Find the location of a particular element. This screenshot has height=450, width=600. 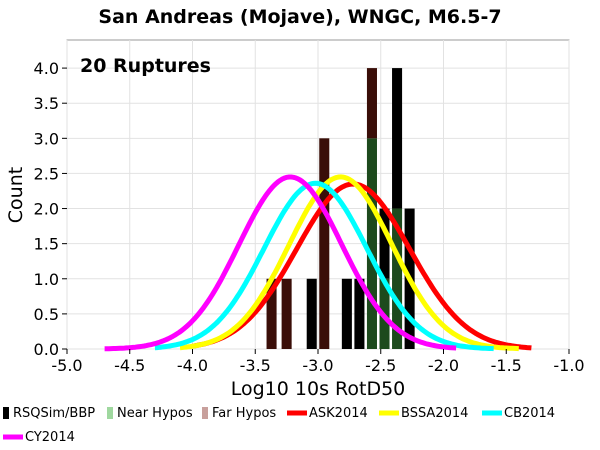

chart-title: San Andreas (Mojave), WNGC, M6.5-7 is located at coordinates (299, 17).